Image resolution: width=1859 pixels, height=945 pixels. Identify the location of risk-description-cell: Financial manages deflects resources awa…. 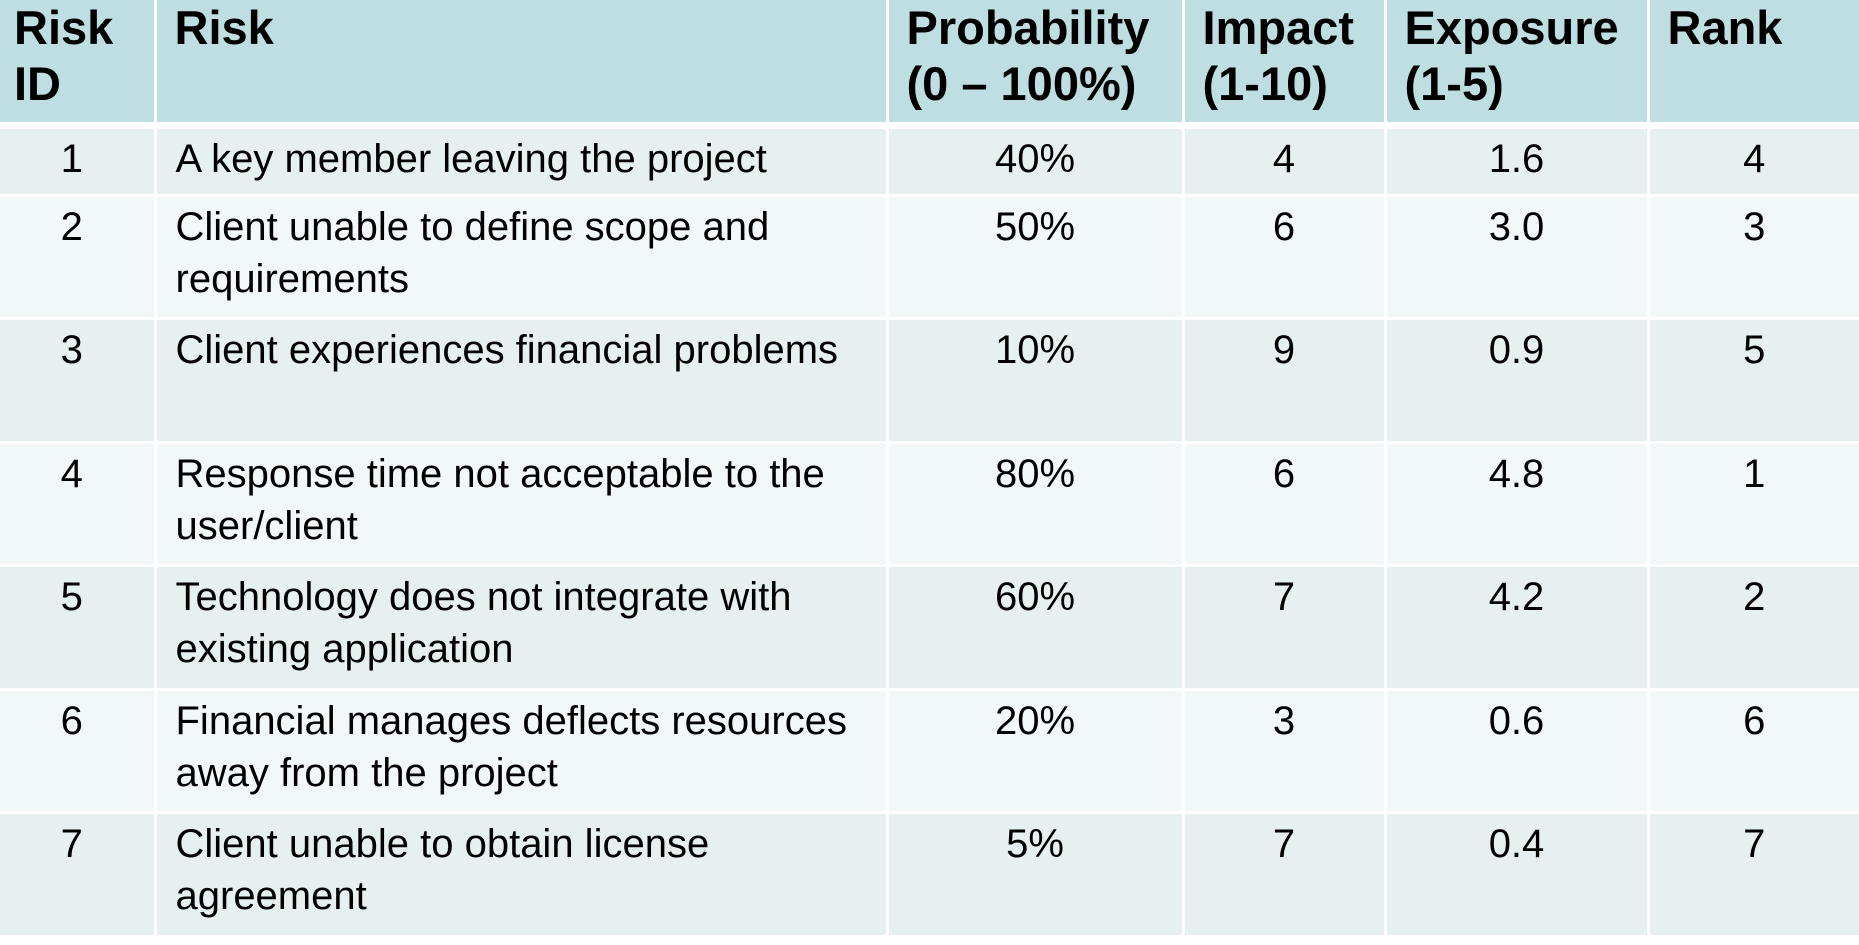
(522, 751).